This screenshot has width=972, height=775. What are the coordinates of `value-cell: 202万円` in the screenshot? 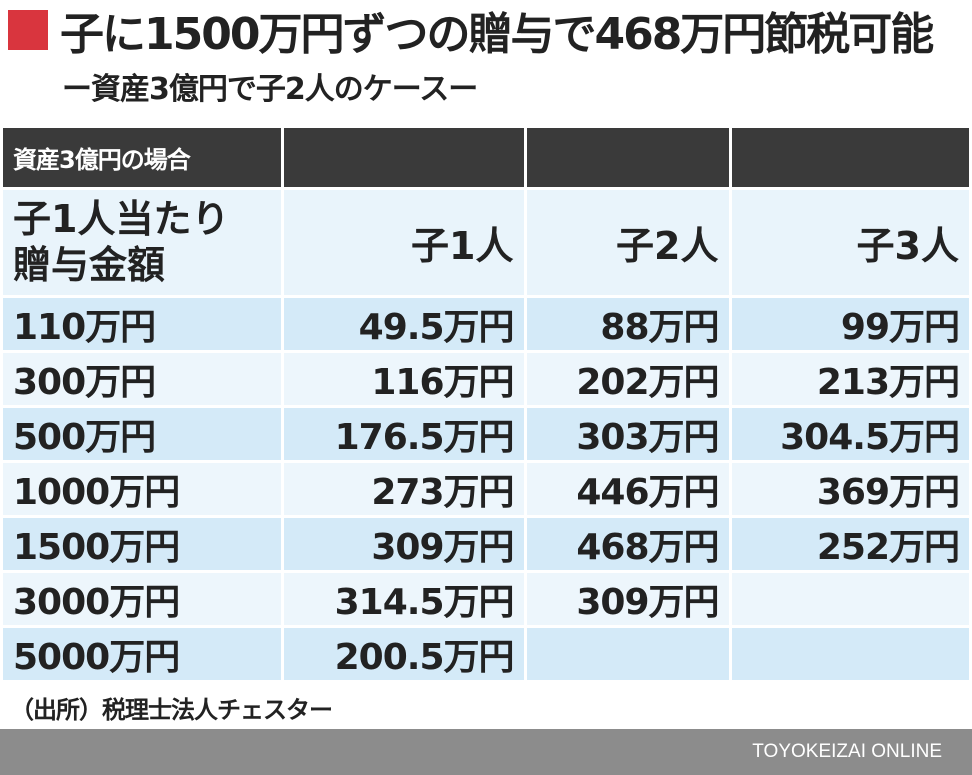 It's located at (628, 379).